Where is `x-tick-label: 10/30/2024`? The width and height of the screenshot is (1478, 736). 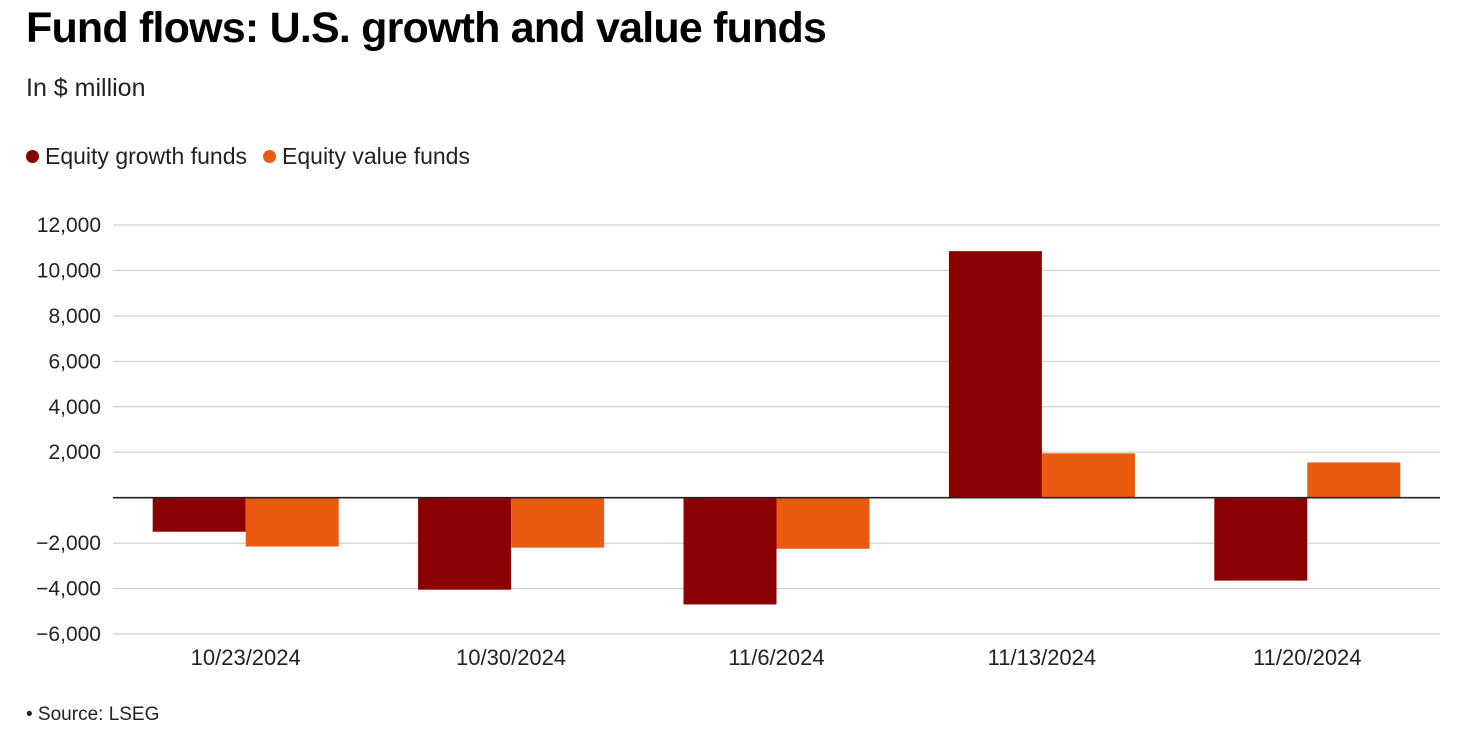
x-tick-label: 10/30/2024 is located at coordinates (511, 657).